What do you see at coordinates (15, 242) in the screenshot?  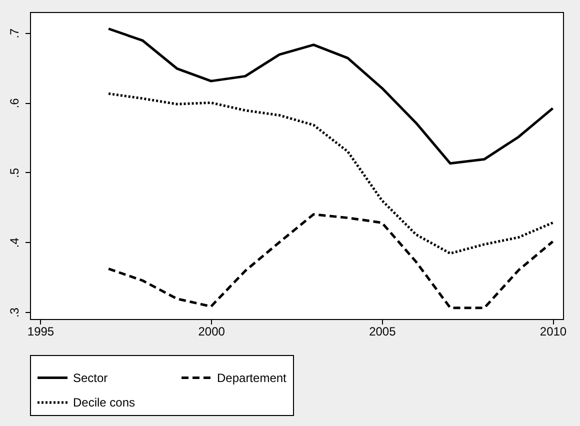 I see `y-tick-label: .4` at bounding box center [15, 242].